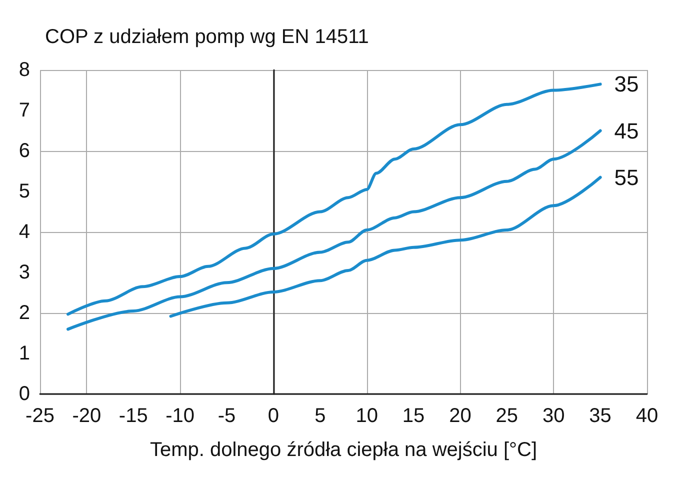 This screenshot has height=504, width=680. What do you see at coordinates (24, 353) in the screenshot?
I see `y-tick-label: 1` at bounding box center [24, 353].